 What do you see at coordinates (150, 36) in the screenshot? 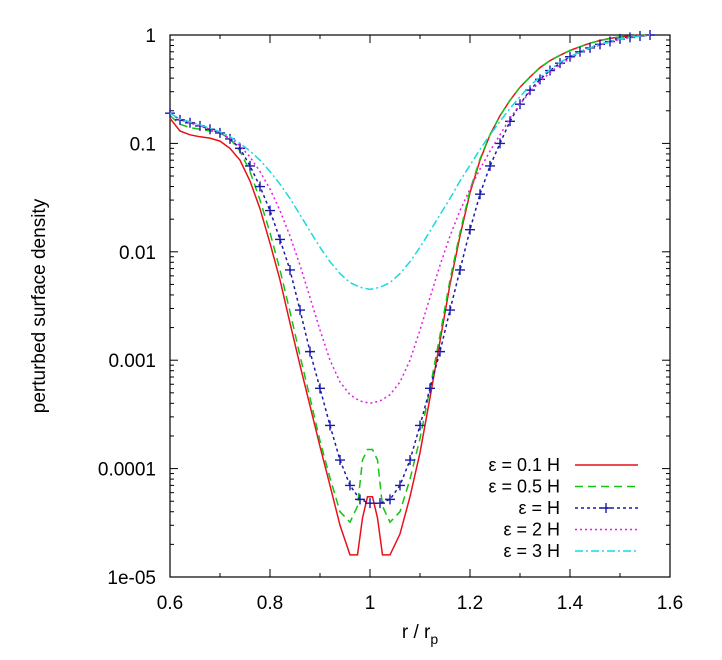
I see `y-tick-label: 1` at bounding box center [150, 36].